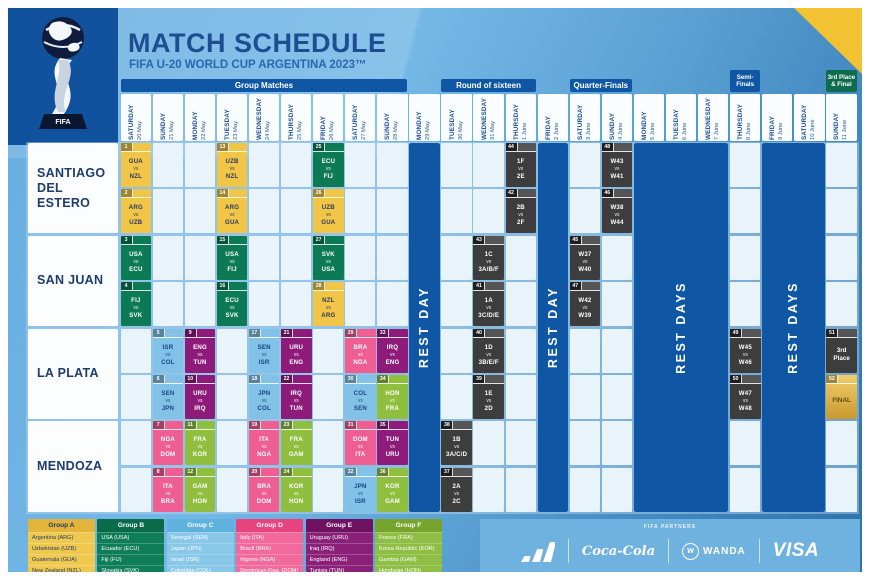 The width and height of the screenshot is (870, 580). Describe the element at coordinates (264, 401) in the screenshot. I see `match-teams: JPN vs COL` at that location.